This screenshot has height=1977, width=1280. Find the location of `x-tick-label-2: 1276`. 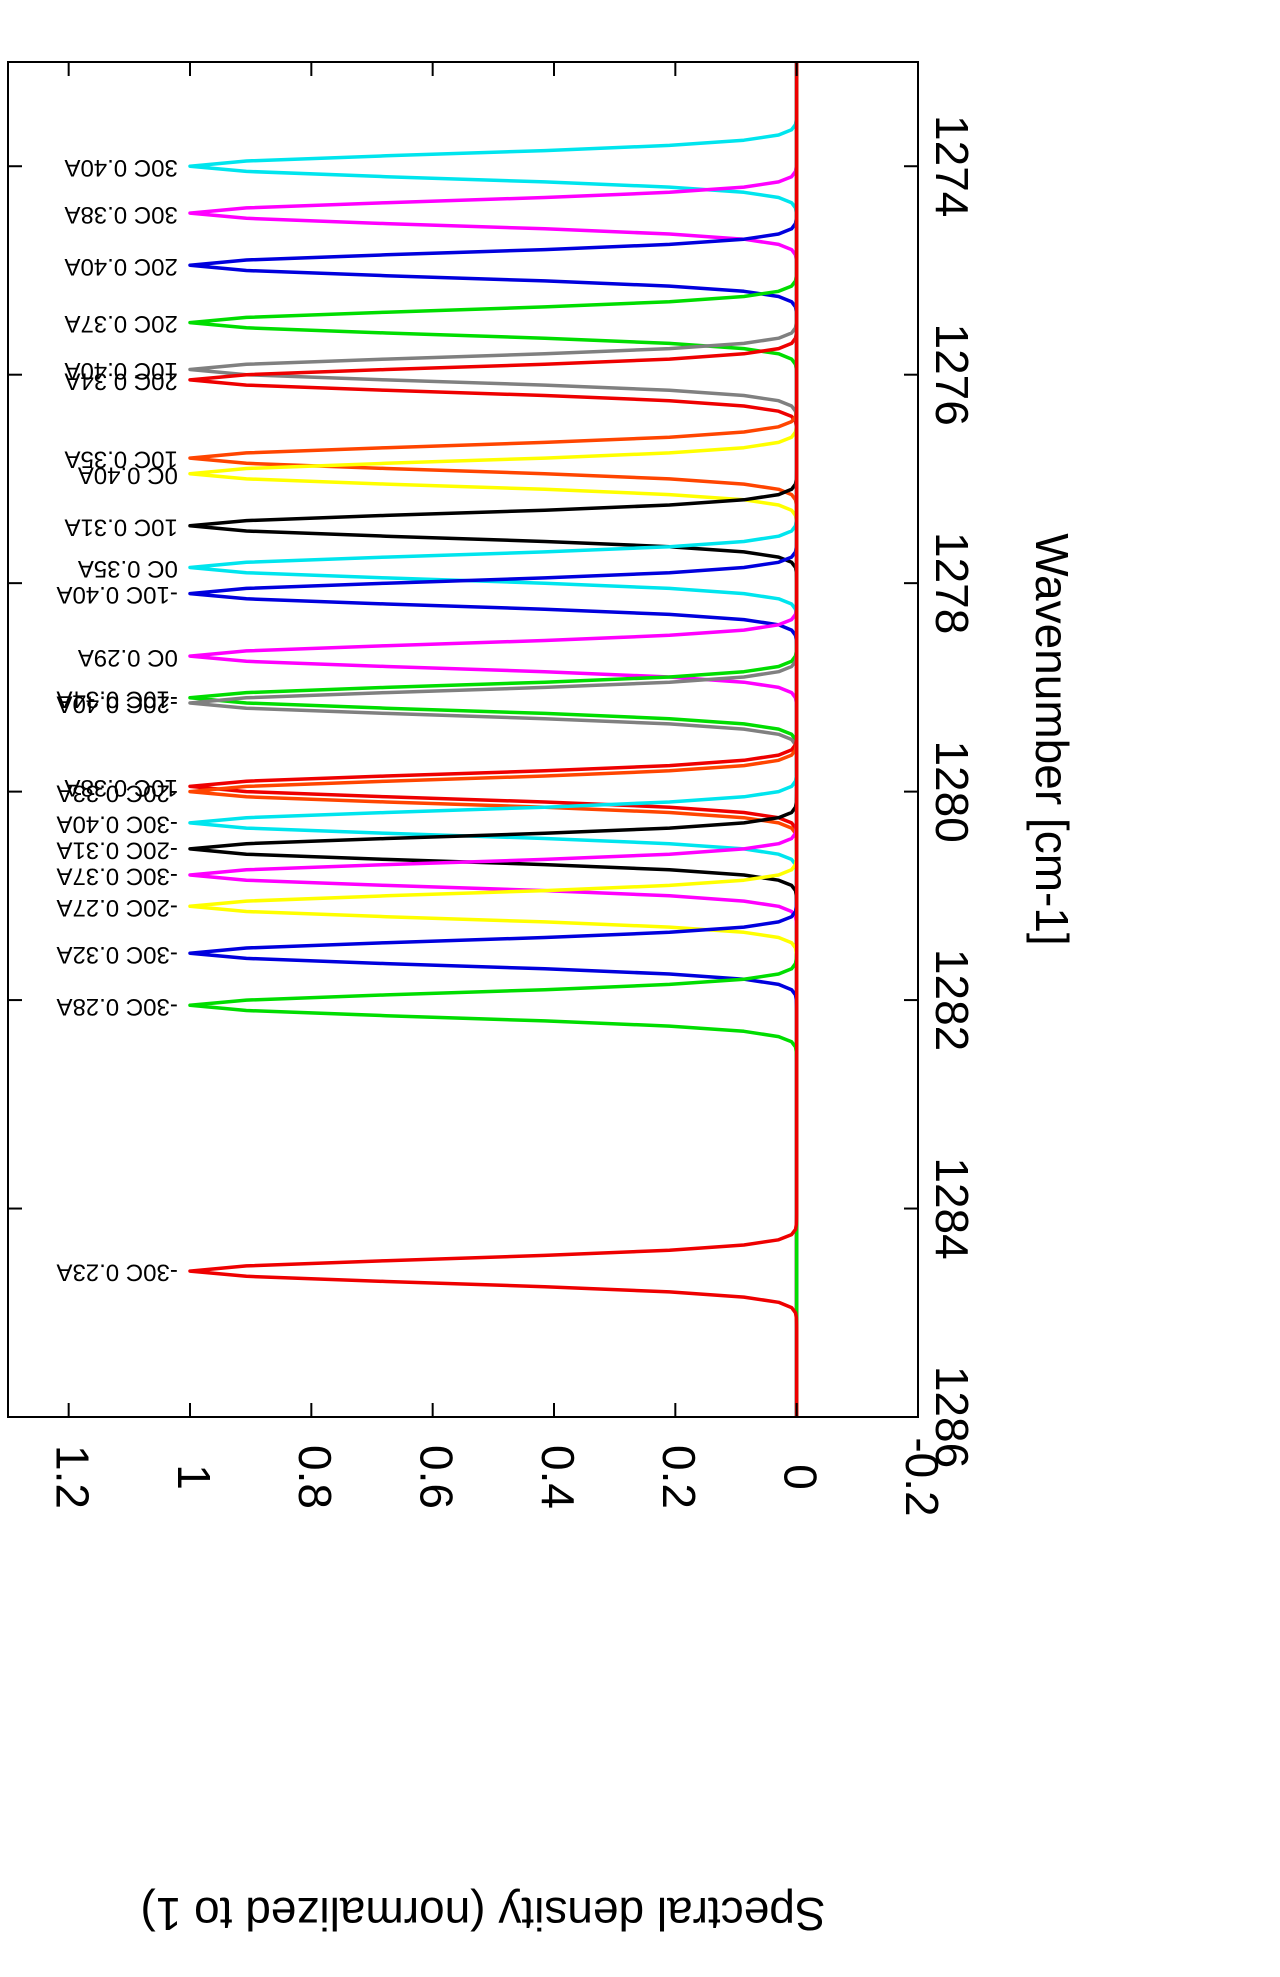

x-tick-label-2: 1276 is located at coordinates (952, 375).